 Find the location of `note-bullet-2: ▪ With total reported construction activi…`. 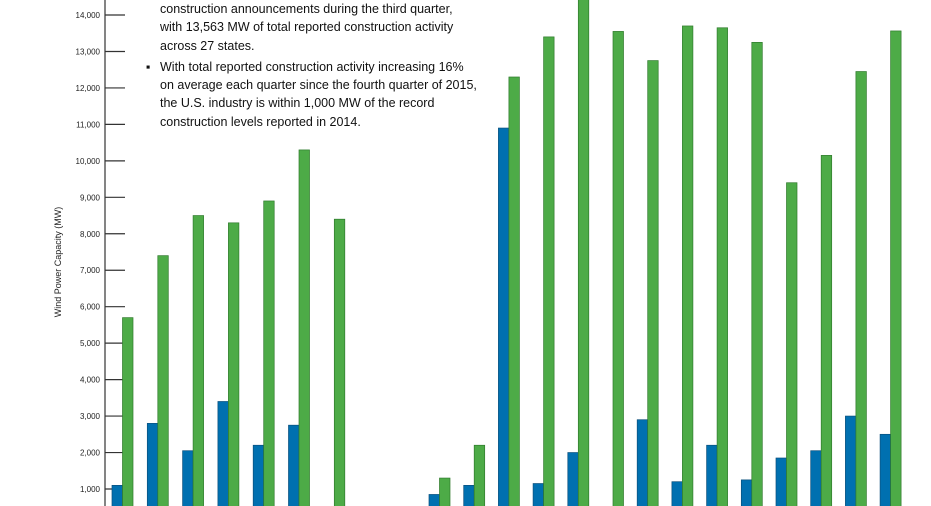

note-bullet-2: ▪ With total reported construction activi… is located at coordinates (313, 94).